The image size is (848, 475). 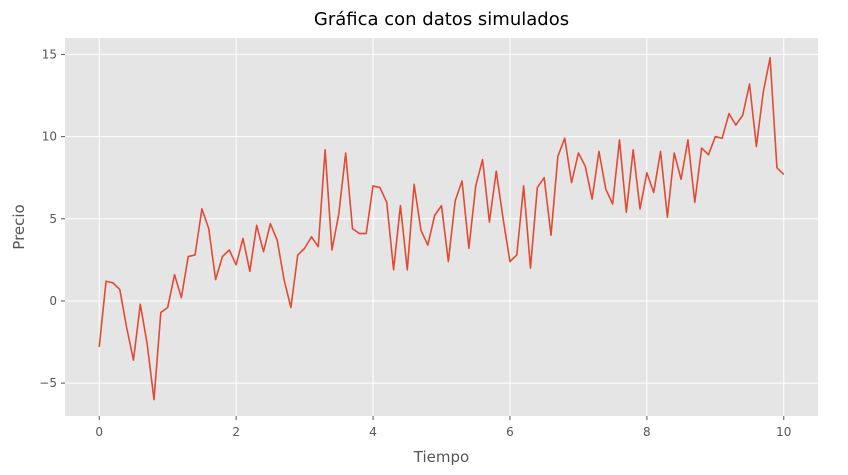 I want to click on x-axis-label: Tiempo, so click(x=441, y=457).